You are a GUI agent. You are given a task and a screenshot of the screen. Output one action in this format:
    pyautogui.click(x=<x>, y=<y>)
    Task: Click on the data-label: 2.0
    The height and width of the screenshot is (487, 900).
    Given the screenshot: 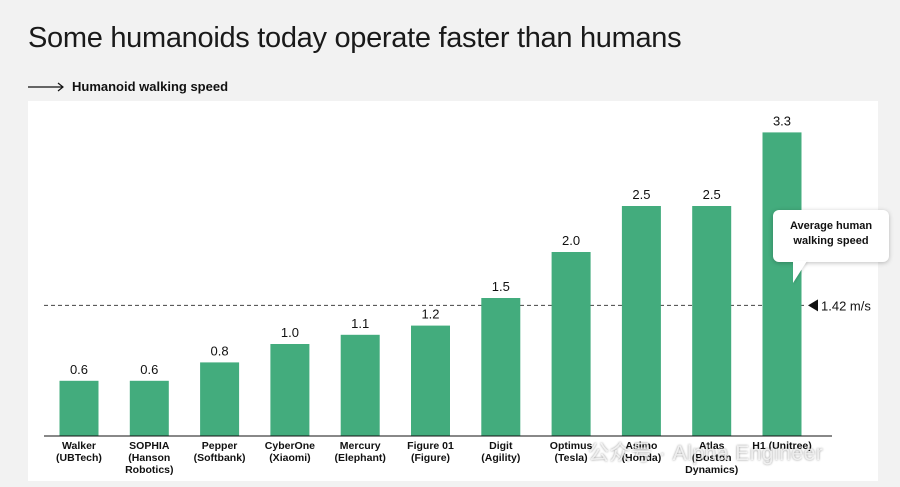 What is the action you would take?
    pyautogui.click(x=571, y=240)
    